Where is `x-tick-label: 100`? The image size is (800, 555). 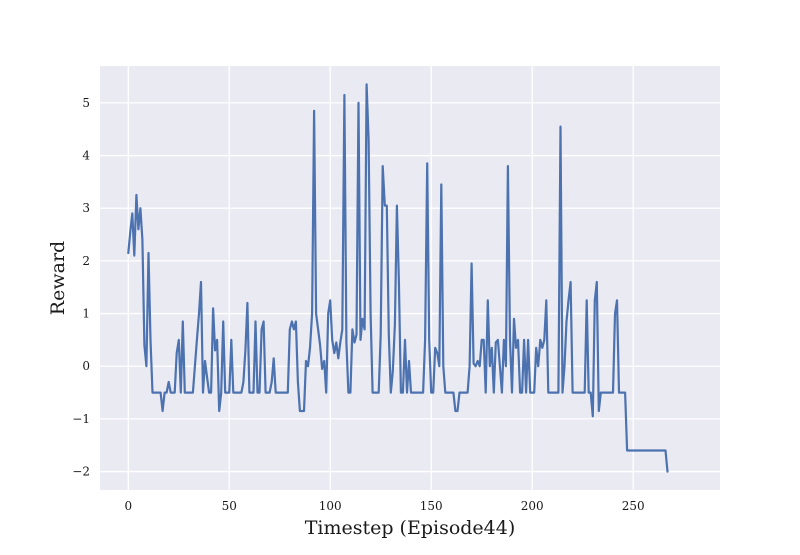 x-tick-label: 100 is located at coordinates (330, 506).